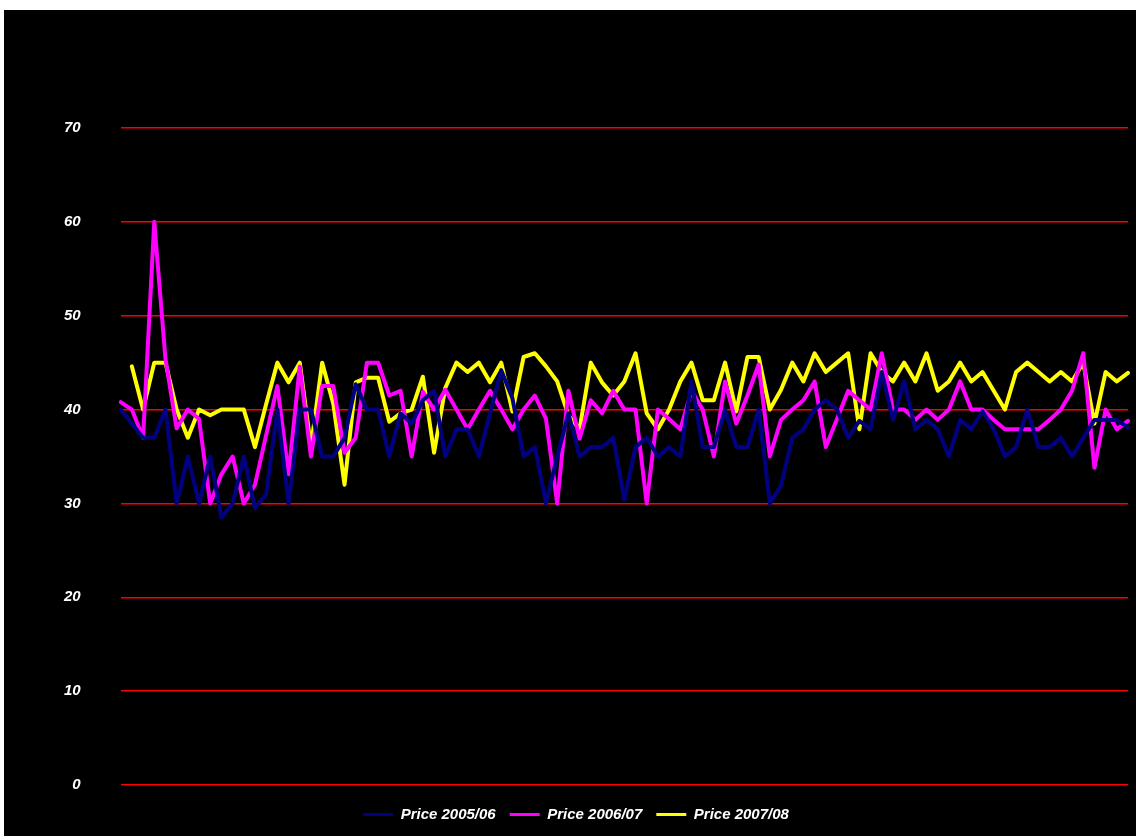  I want to click on y-tick-label: 30, so click(73, 502).